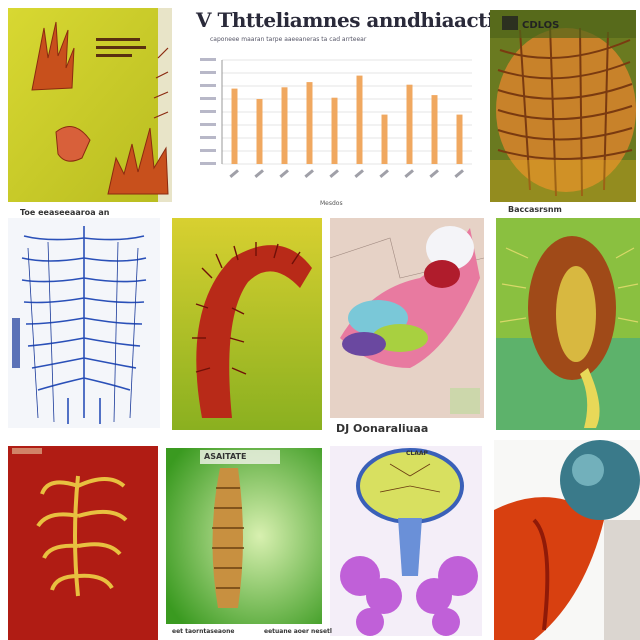 The width and height of the screenshot is (640, 640). I want to click on badge-text: CDLOS, so click(540, 25).